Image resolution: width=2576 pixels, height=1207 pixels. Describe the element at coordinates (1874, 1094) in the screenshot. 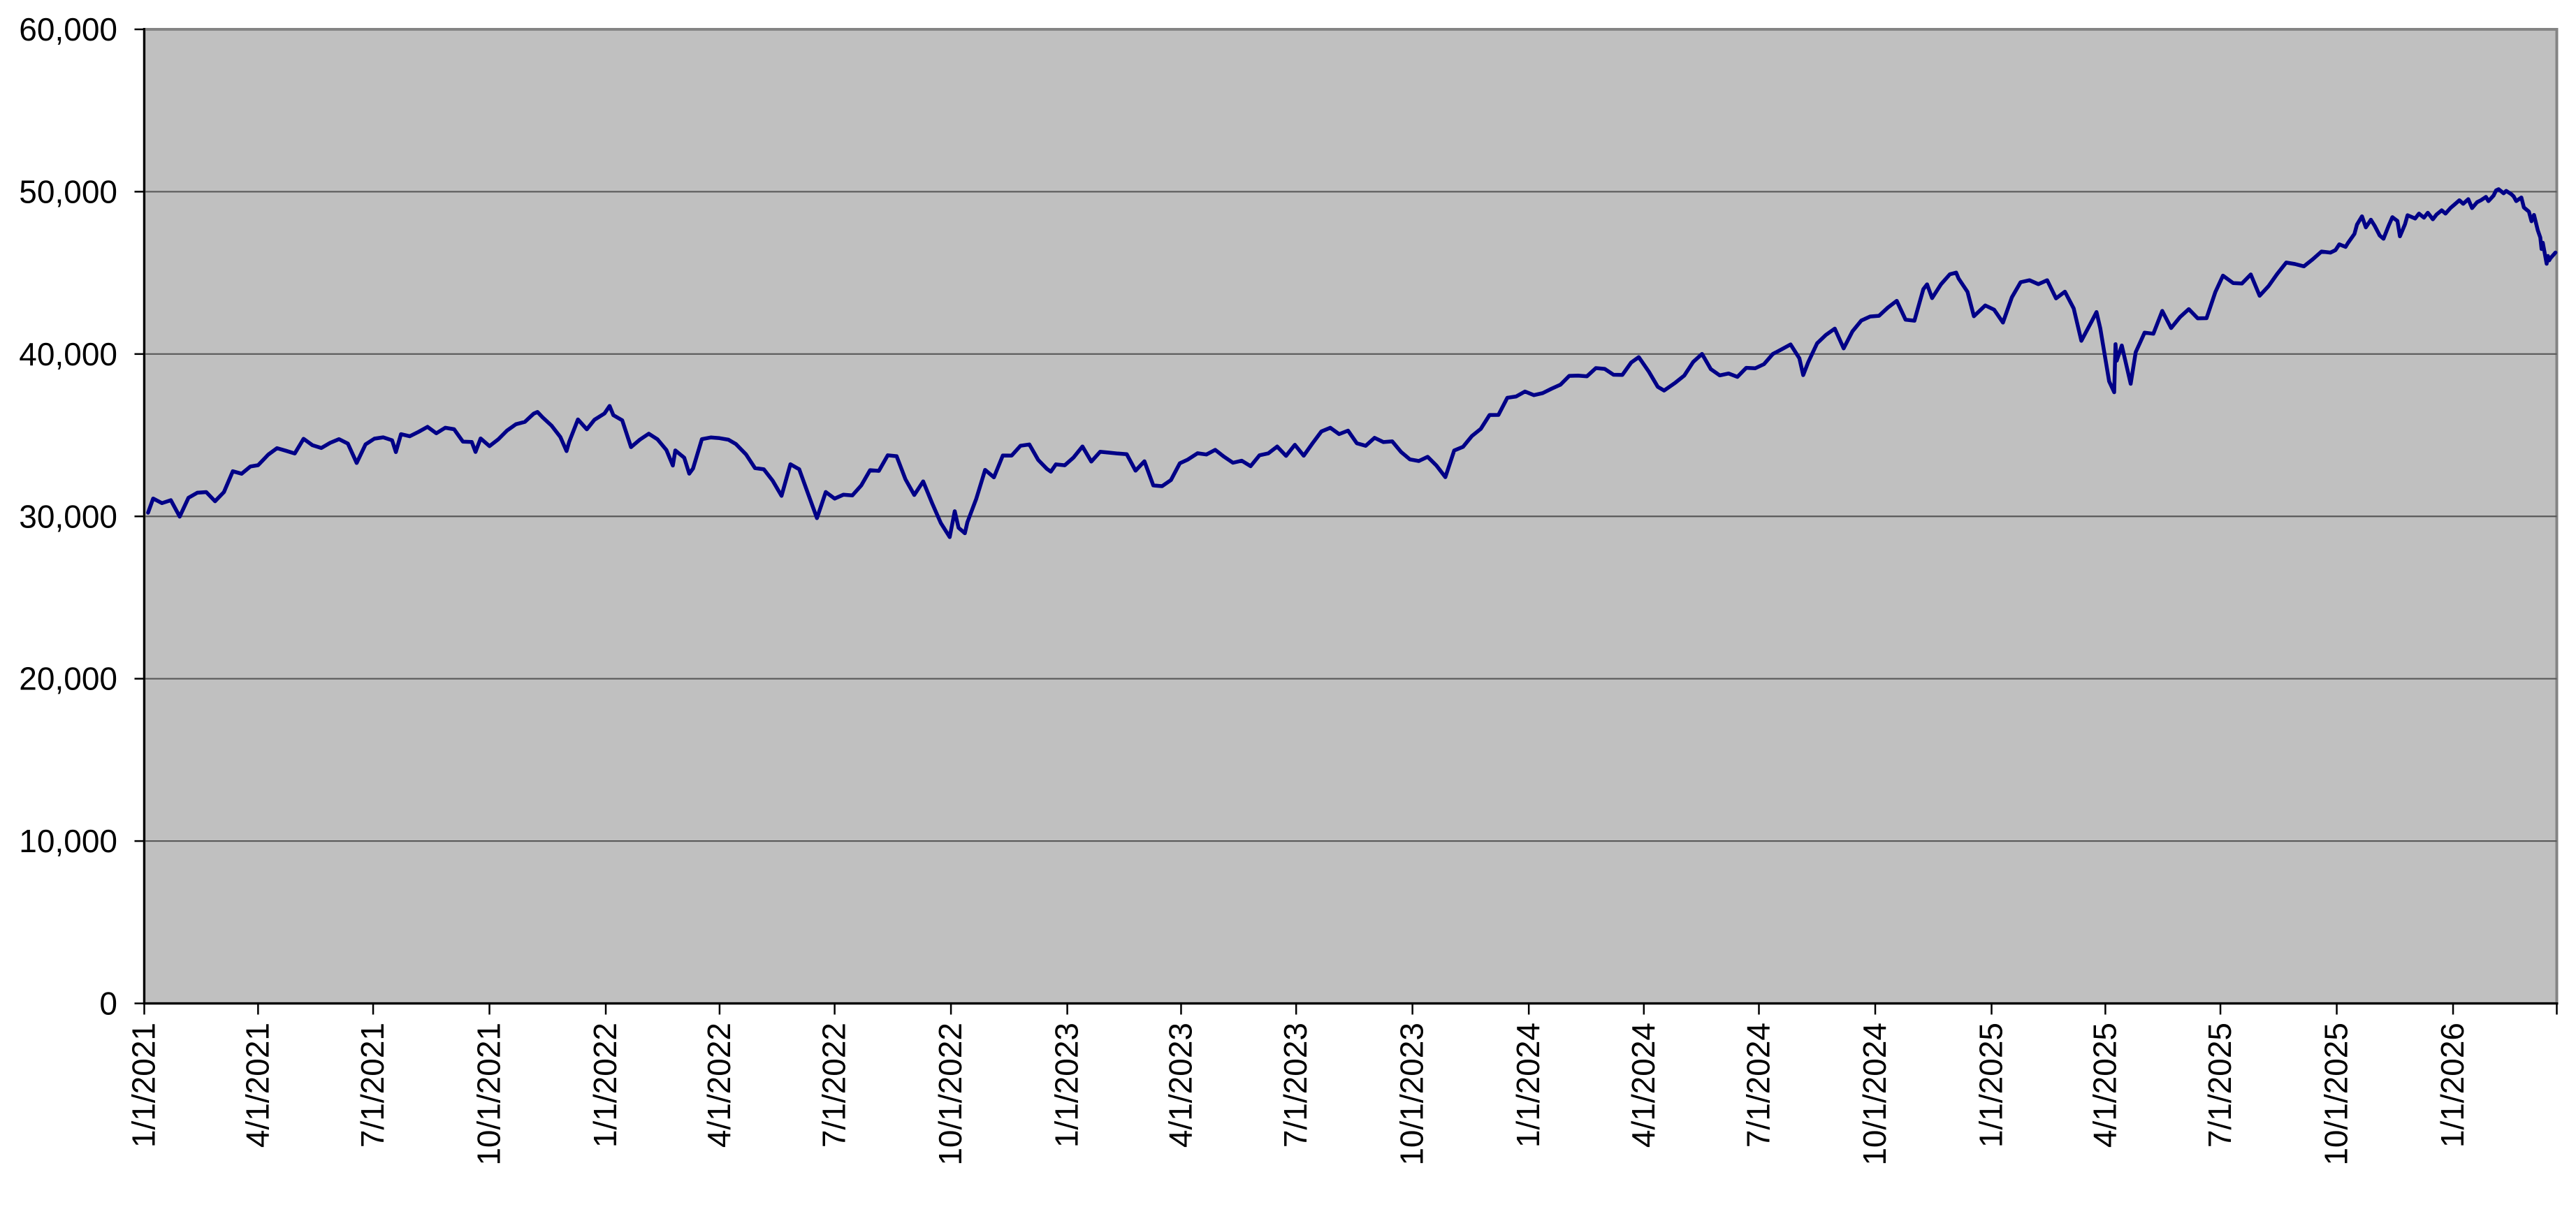

I see `x-axis-tick-label: 10/1/2024` at that location.